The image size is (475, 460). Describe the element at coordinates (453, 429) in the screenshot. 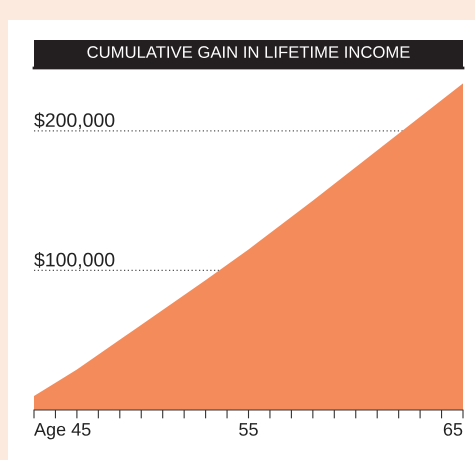

I see `x-tick-label: 65` at that location.